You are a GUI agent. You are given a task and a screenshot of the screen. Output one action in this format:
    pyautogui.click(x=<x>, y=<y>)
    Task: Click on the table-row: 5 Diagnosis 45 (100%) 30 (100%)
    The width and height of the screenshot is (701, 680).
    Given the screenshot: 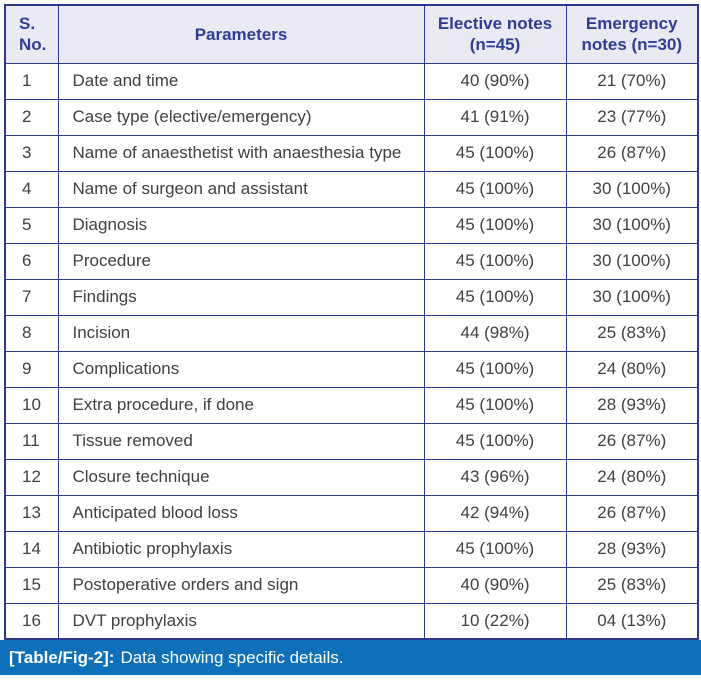 What is the action you would take?
    pyautogui.click(x=351, y=225)
    